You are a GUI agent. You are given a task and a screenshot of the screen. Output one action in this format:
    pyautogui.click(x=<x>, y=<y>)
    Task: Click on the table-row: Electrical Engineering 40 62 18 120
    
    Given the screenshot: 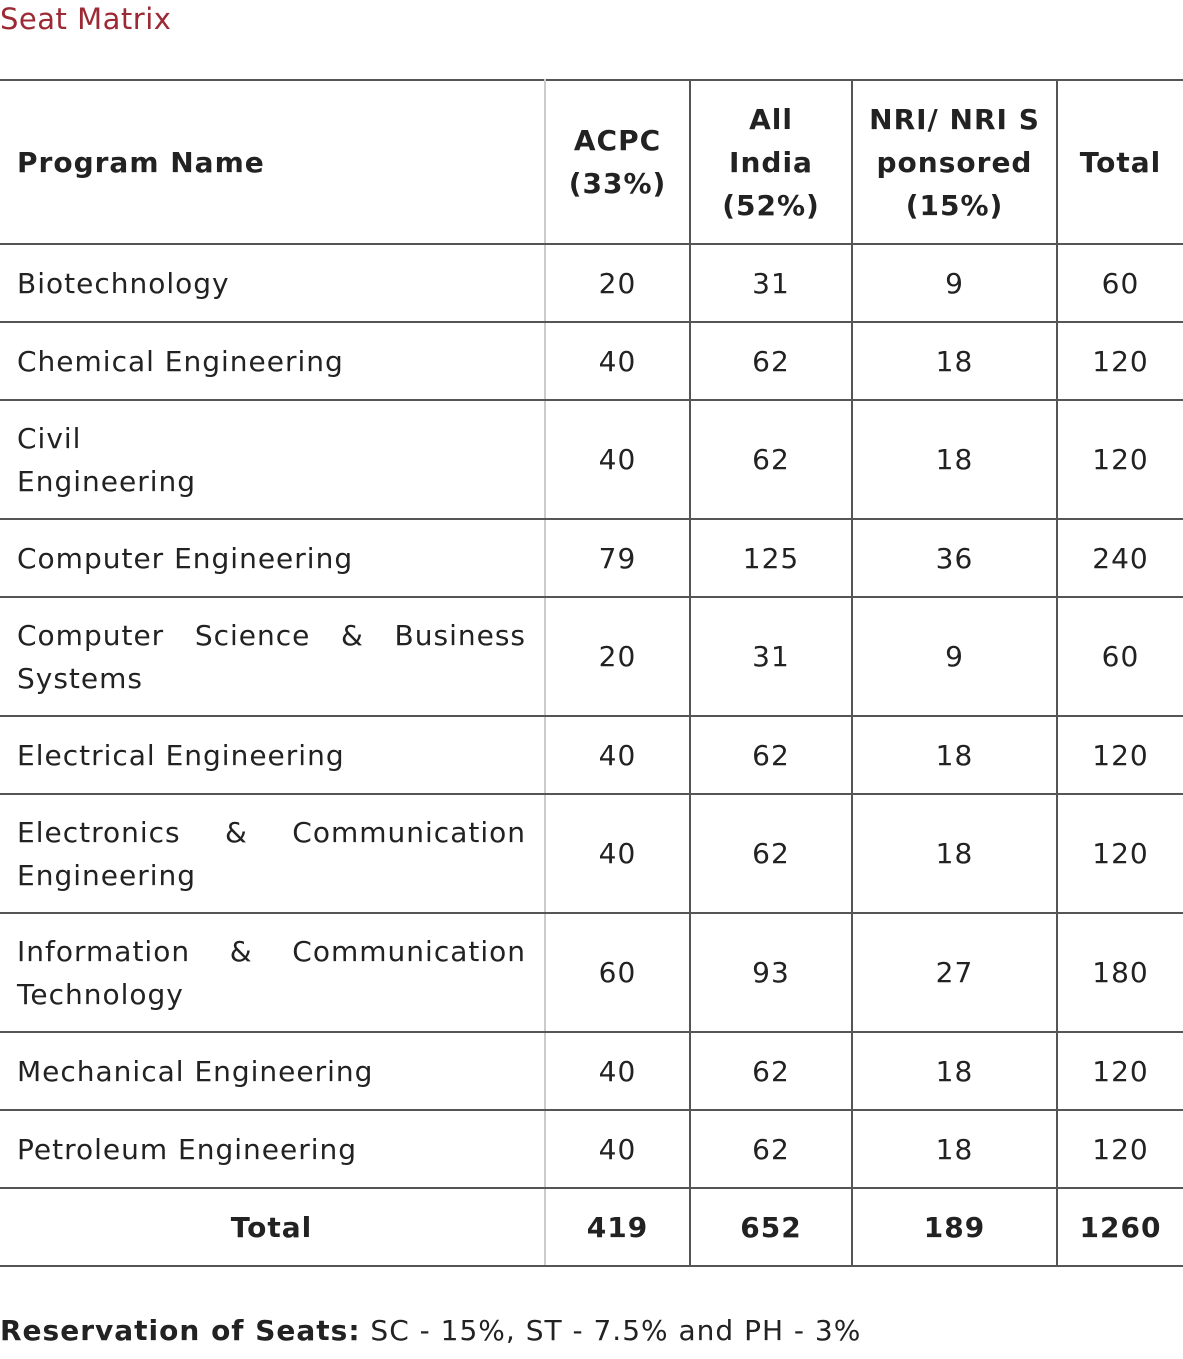 What is the action you would take?
    pyautogui.click(x=591, y=755)
    